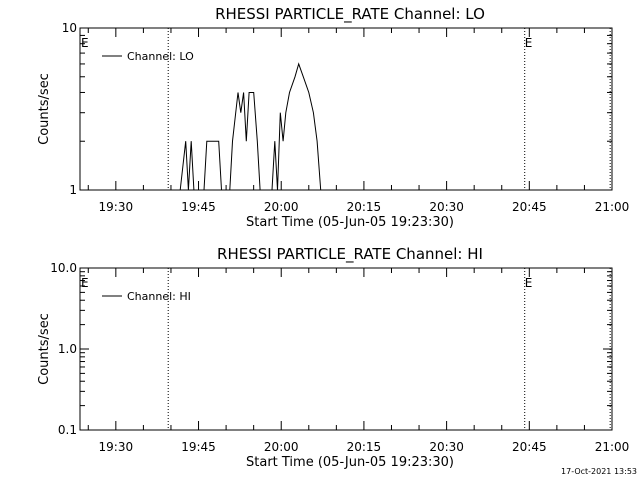  What do you see at coordinates (116, 447) in the screenshot?
I see `x-tick-label-hi: 19:30` at bounding box center [116, 447].